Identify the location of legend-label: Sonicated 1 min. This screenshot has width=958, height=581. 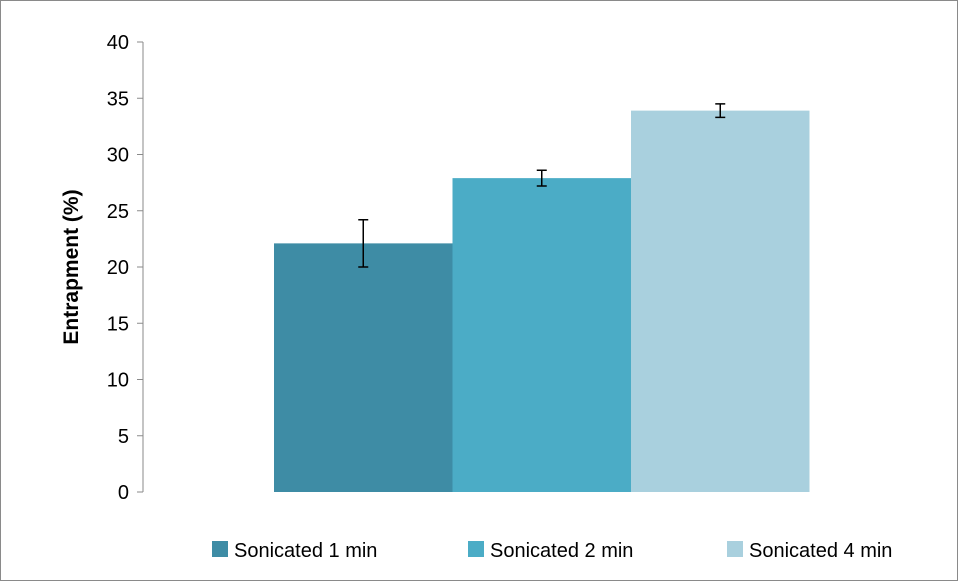
(305, 551).